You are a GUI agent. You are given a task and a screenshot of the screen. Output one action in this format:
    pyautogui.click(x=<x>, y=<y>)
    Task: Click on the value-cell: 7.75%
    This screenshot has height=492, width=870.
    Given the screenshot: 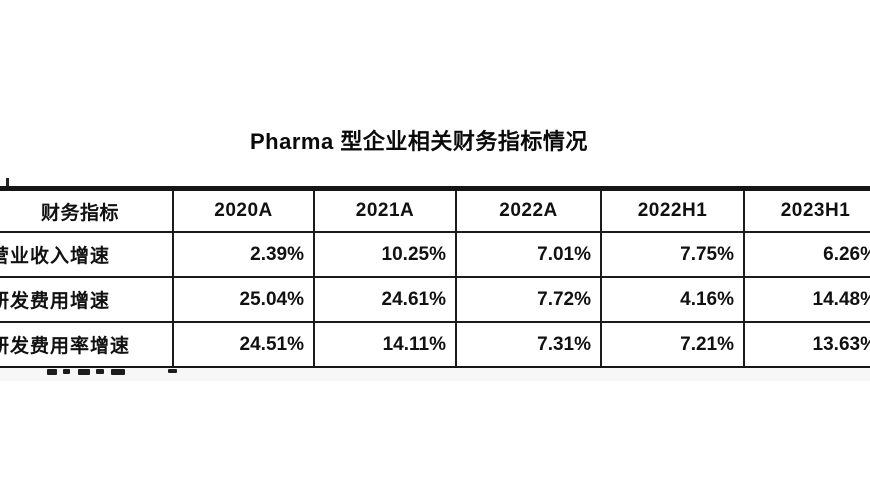 What is the action you would take?
    pyautogui.click(x=672, y=254)
    